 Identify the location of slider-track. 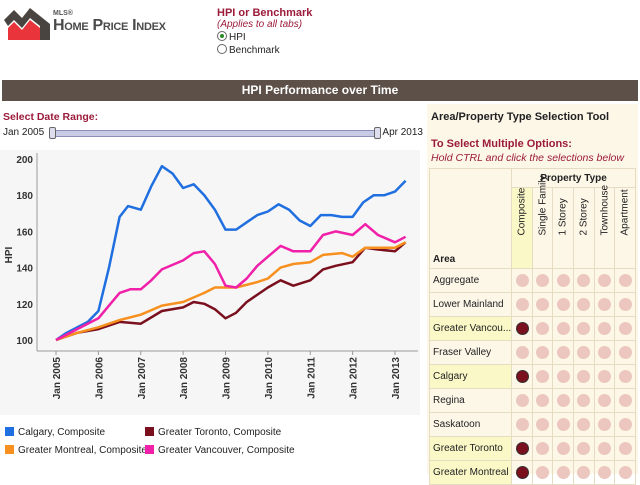
(214, 133).